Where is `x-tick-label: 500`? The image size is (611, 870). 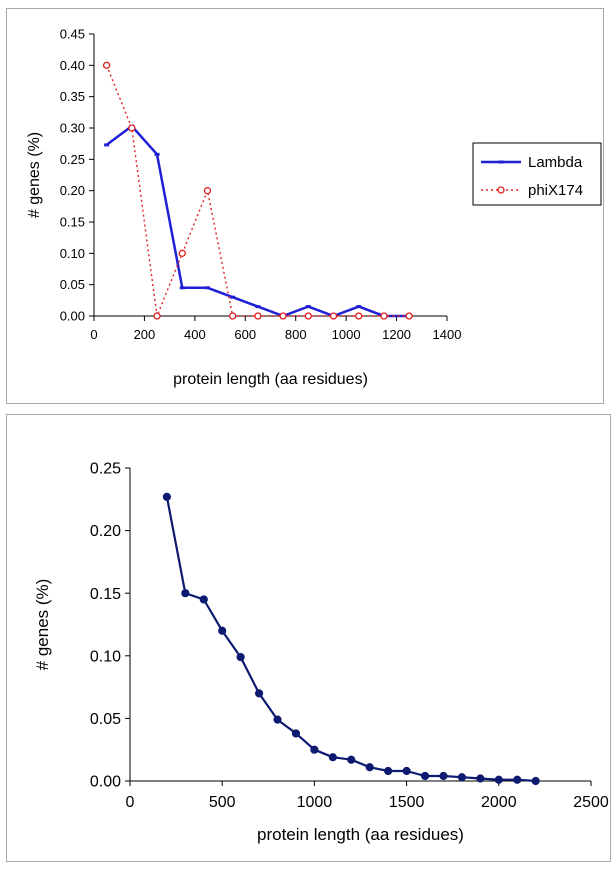 x-tick-label: 500 is located at coordinates (222, 802).